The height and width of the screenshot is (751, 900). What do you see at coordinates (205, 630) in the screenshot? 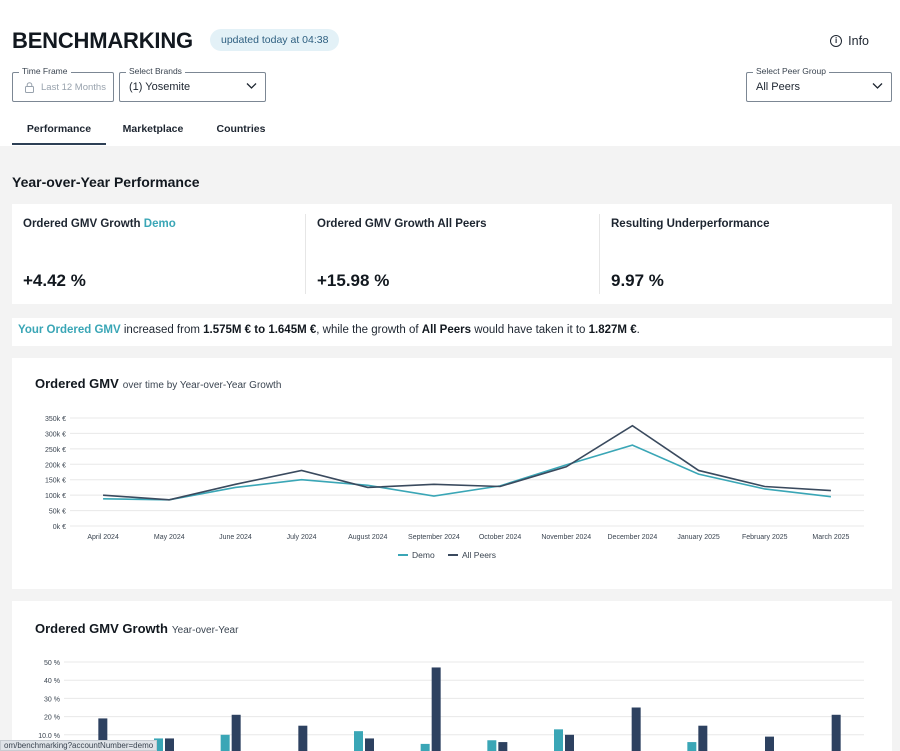
I see `bar-chart-subtitle: Year-over-Year` at bounding box center [205, 630].